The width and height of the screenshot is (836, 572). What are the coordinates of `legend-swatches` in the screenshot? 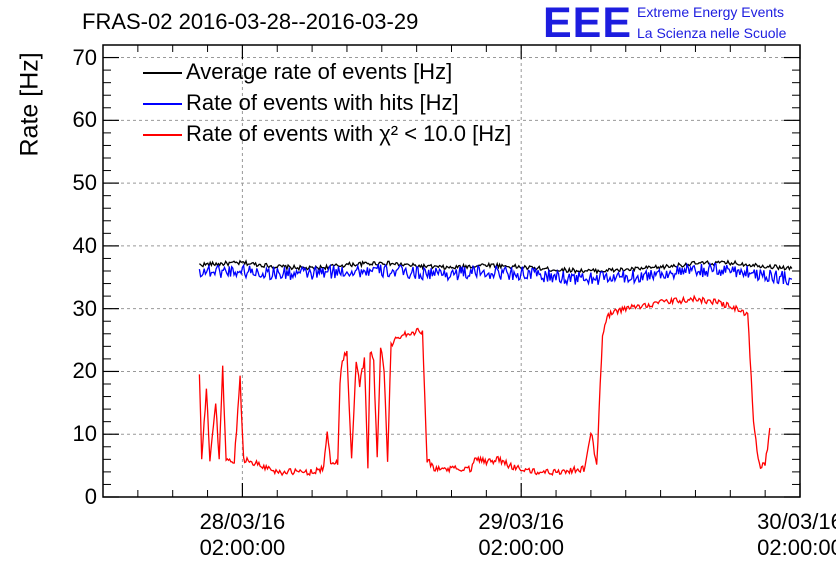 It's located at (162, 104).